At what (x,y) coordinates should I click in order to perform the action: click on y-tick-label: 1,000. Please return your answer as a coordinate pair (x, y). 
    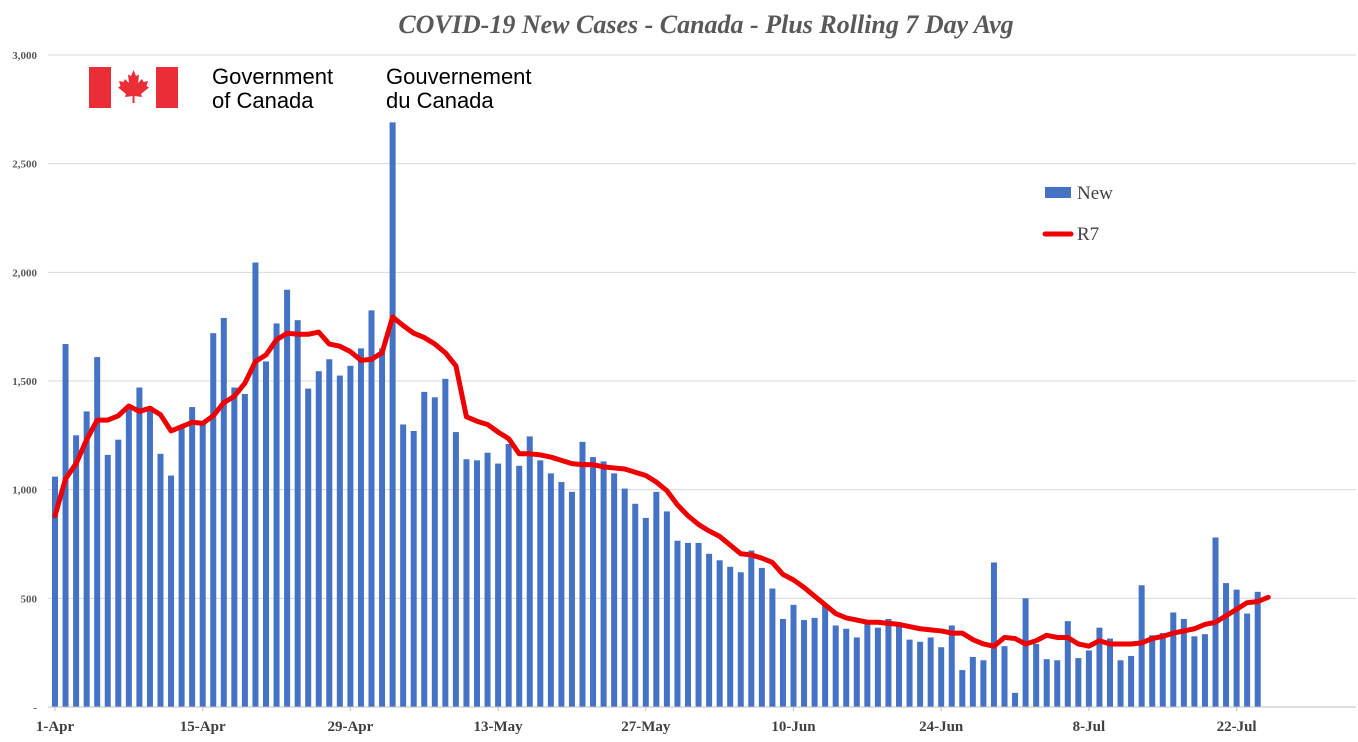
    Looking at the image, I should click on (24, 491).